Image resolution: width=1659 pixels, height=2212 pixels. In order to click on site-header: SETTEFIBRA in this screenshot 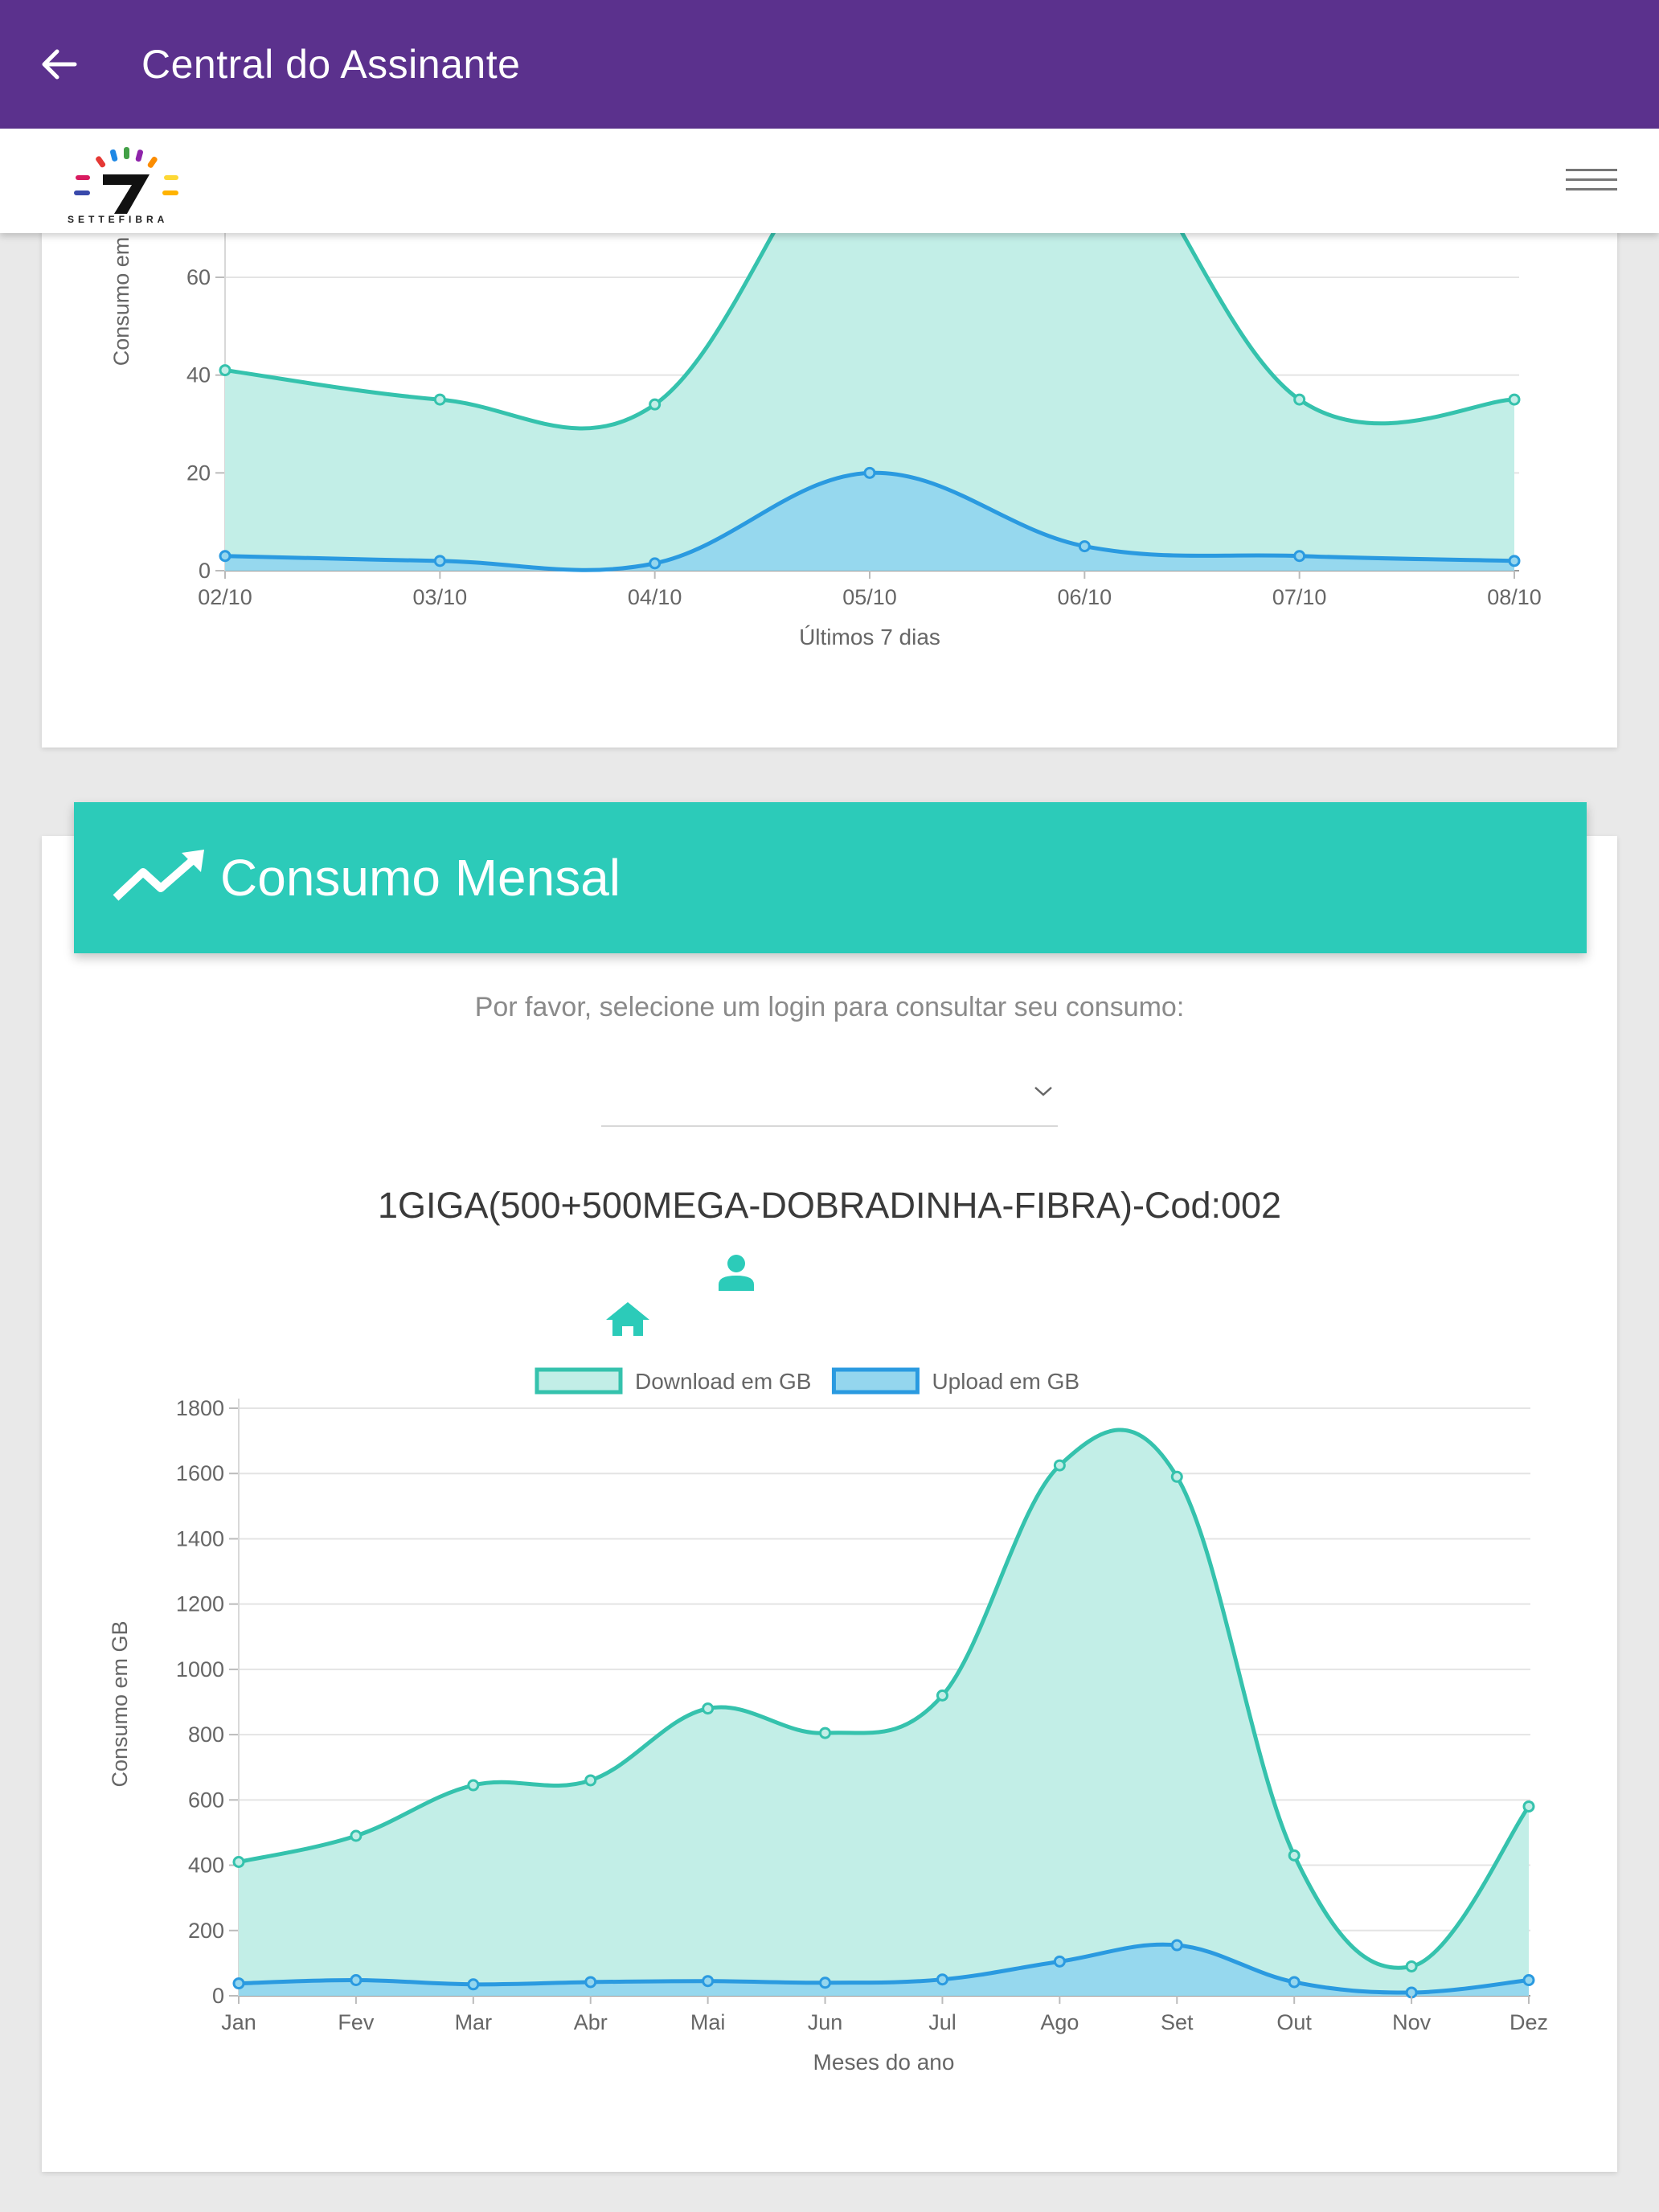, I will do `click(829, 181)`.